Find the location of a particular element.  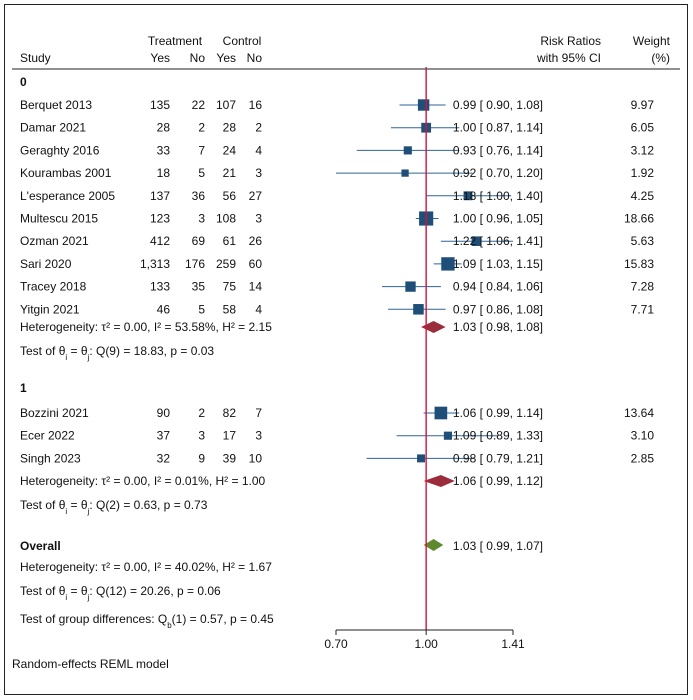

study-ci: 0.94 [ 0.84, 1.06] is located at coordinates (498, 287).